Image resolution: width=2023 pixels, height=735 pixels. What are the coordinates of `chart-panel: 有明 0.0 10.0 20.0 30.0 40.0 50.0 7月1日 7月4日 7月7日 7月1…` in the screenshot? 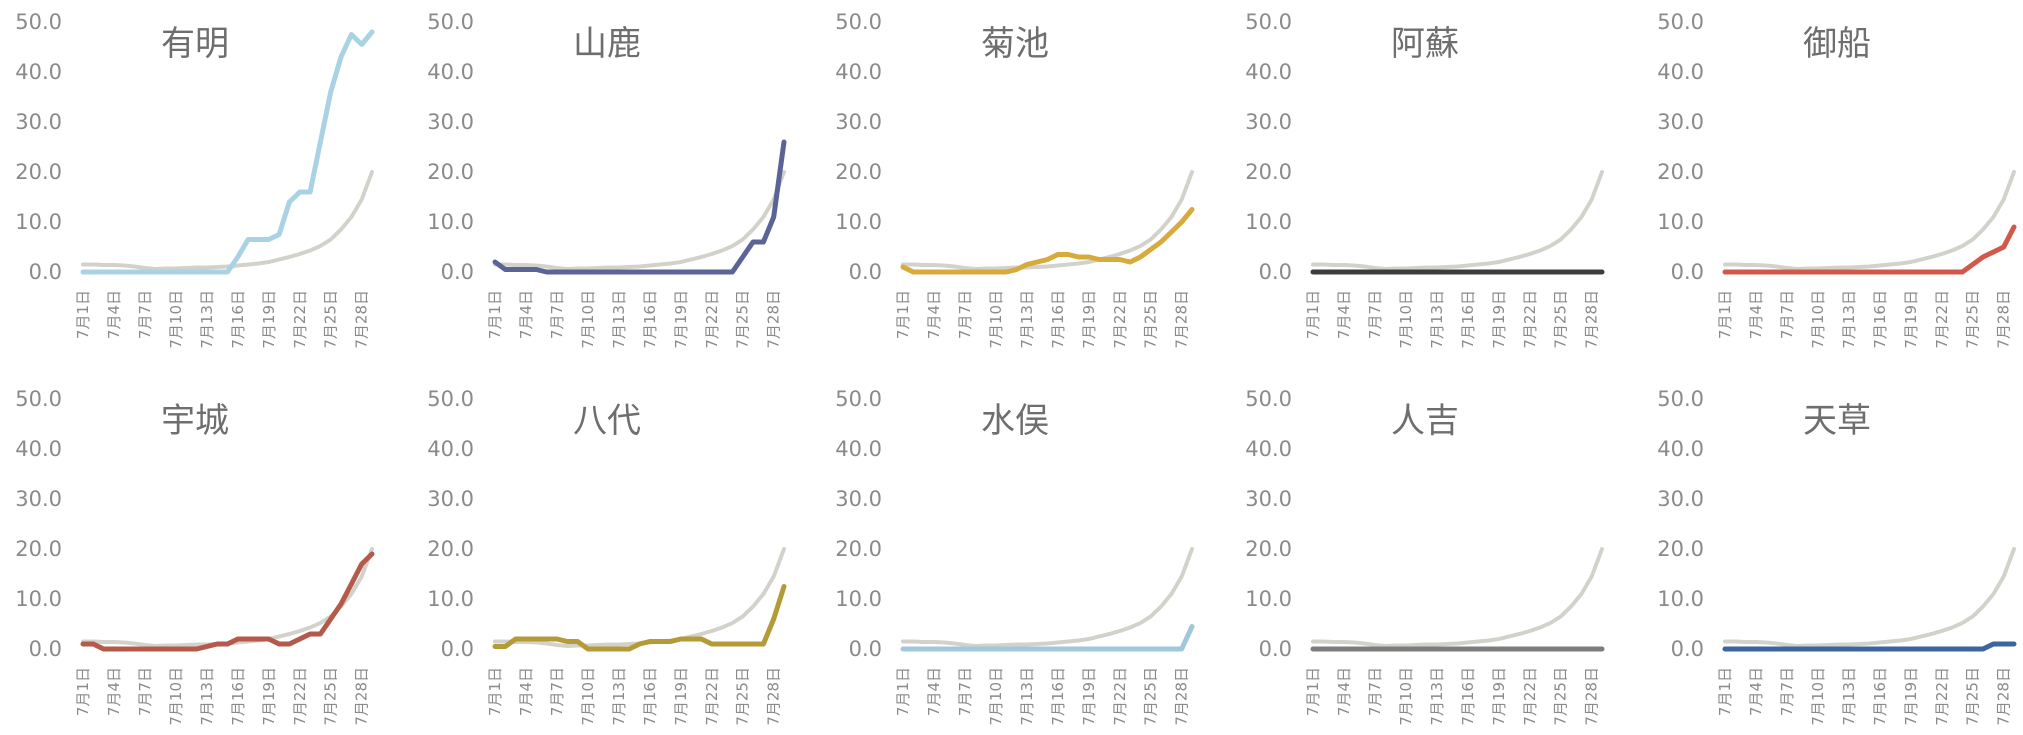 It's located at (195, 179).